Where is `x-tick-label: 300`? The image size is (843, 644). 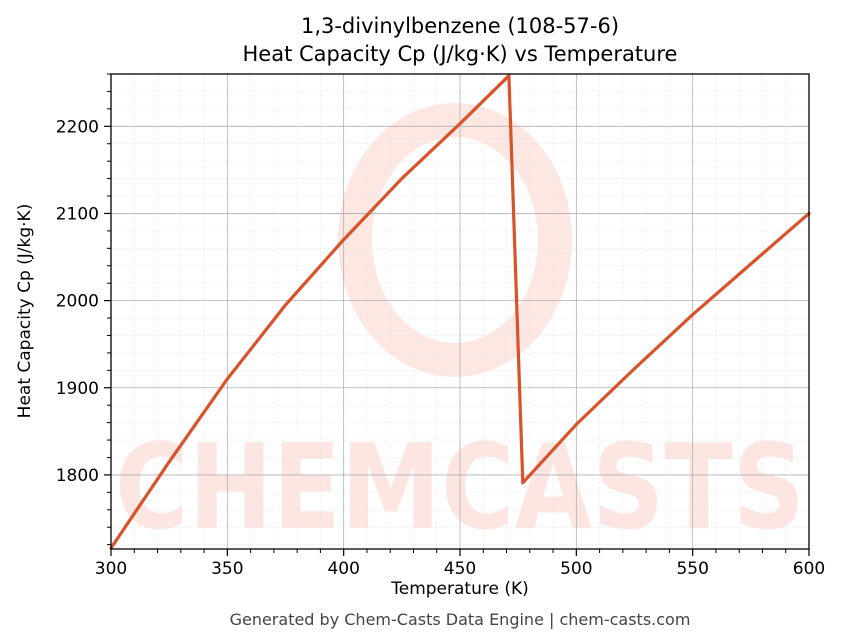 x-tick-label: 300 is located at coordinates (111, 569).